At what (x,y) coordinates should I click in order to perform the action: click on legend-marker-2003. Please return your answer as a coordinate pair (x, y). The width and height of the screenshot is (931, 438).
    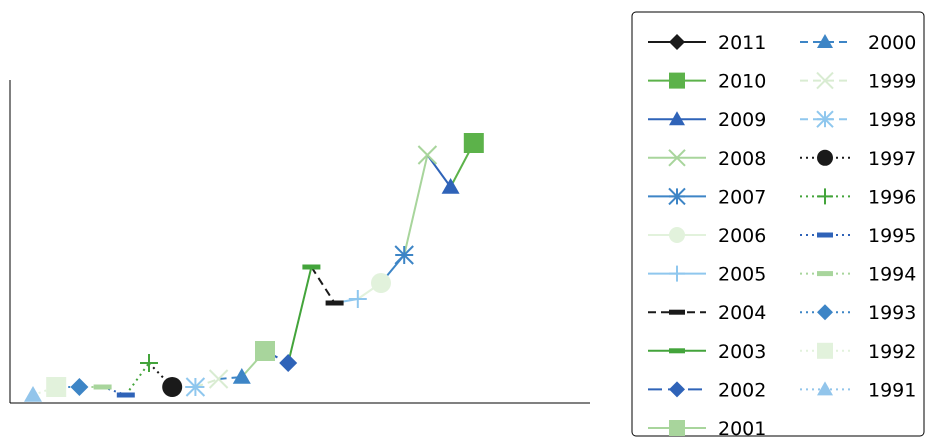
    Looking at the image, I should click on (677, 351).